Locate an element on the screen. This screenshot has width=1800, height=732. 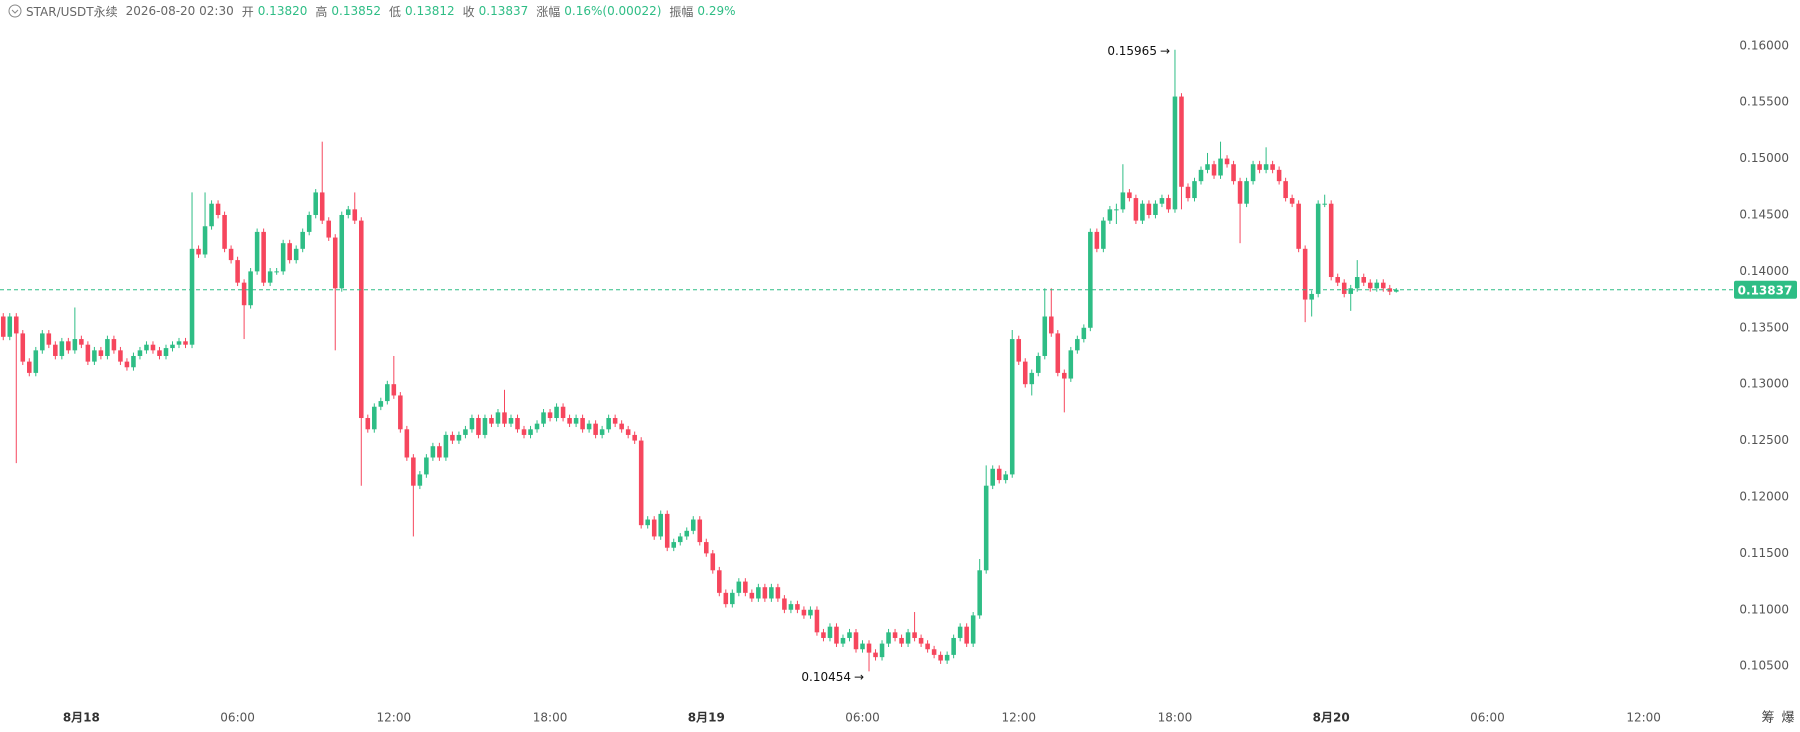
field-label: 高 is located at coordinates (321, 11).